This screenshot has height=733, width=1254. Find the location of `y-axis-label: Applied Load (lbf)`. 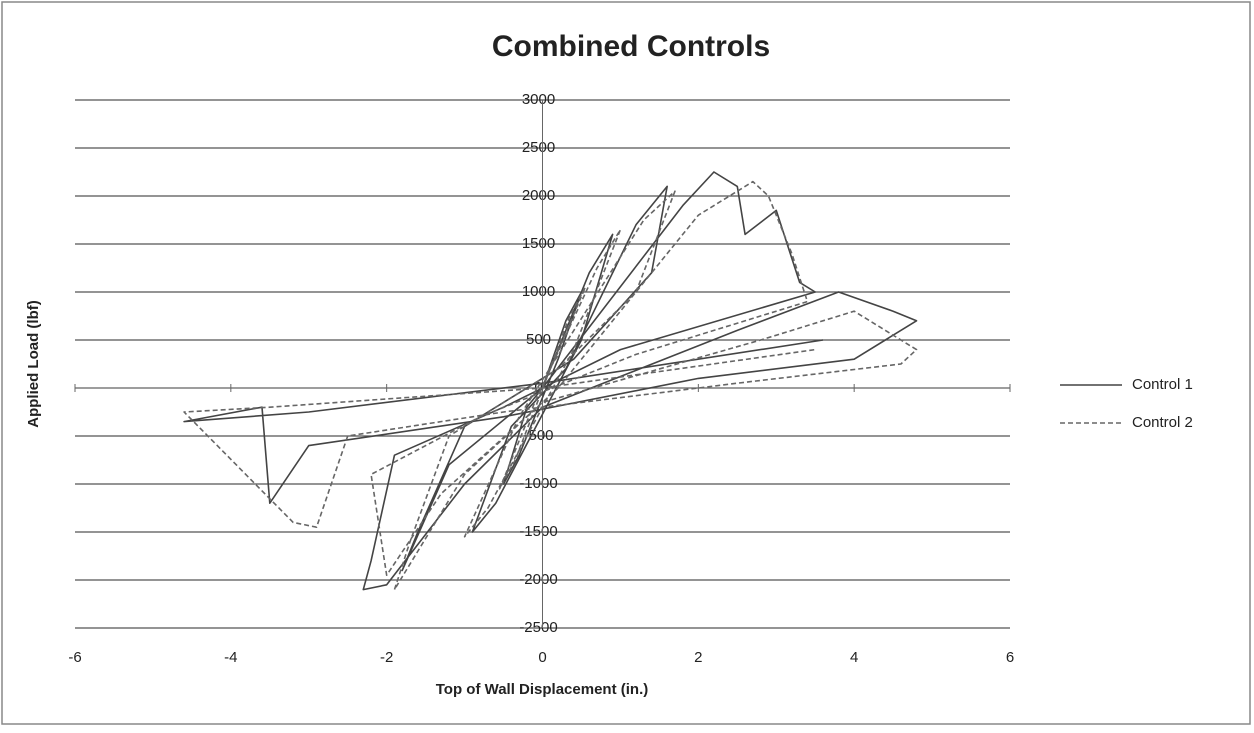

y-axis-label: Applied Load (lbf) is located at coordinates (33, 363).